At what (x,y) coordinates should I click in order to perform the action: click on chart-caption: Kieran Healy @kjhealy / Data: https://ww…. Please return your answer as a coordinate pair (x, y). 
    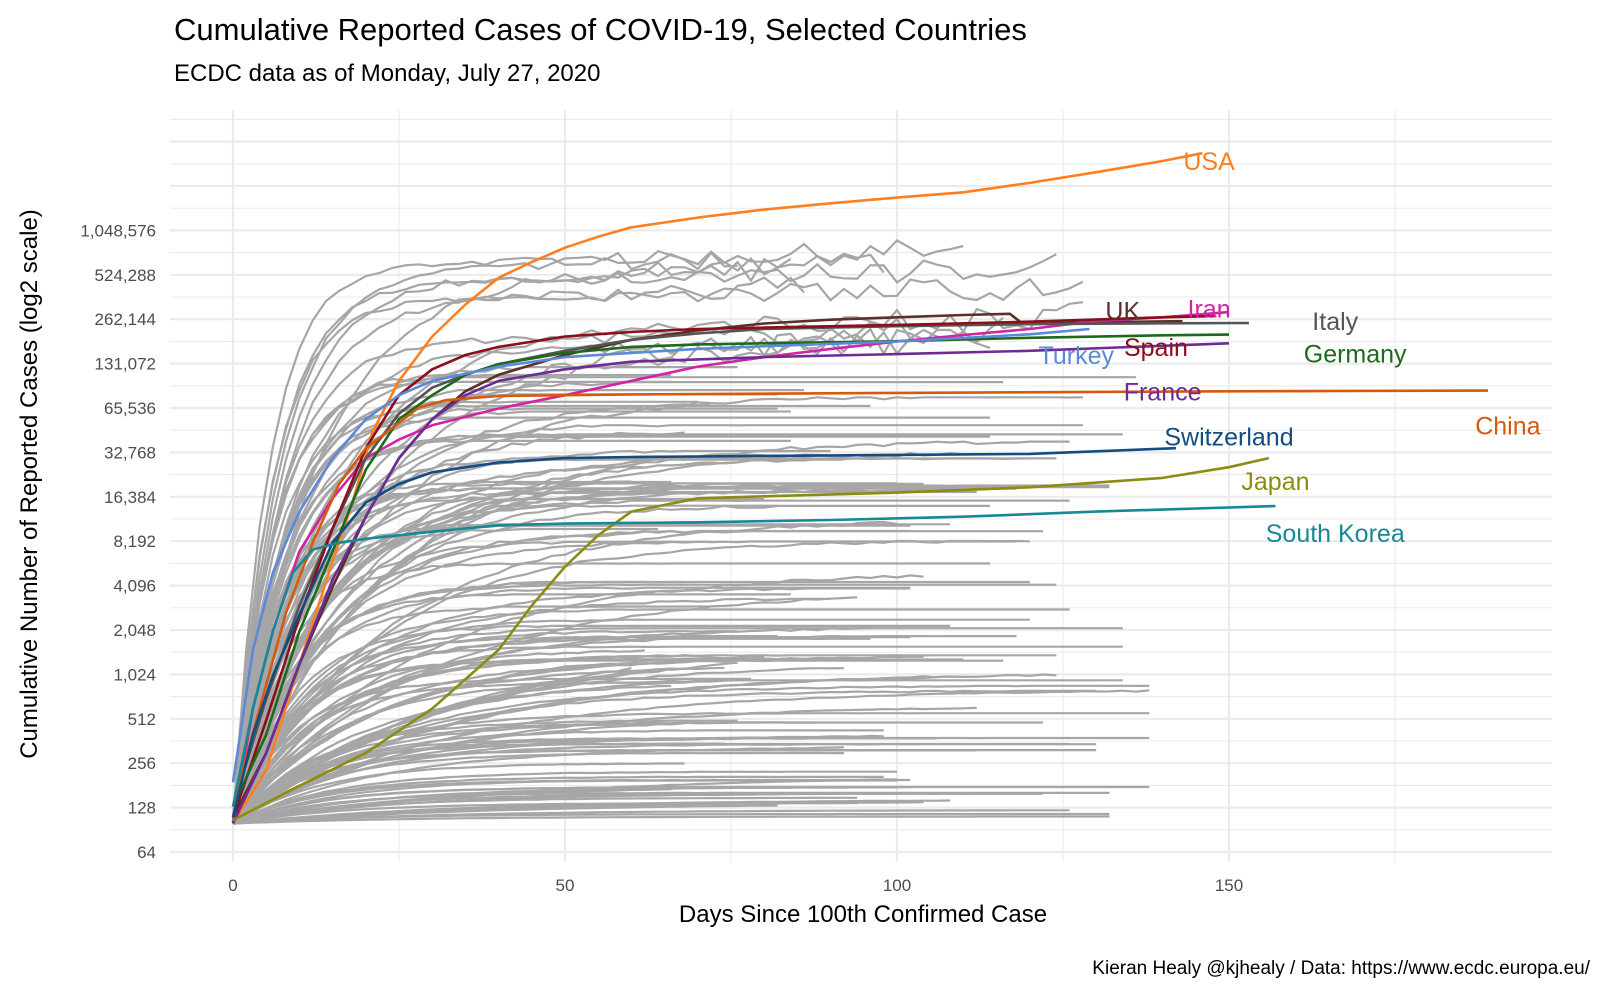
    Looking at the image, I should click on (1341, 968).